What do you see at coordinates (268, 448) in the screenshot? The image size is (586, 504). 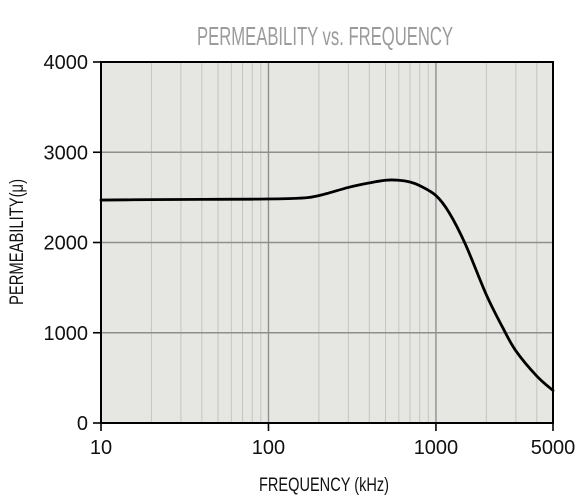 I see `x-tick-label: 100` at bounding box center [268, 448].